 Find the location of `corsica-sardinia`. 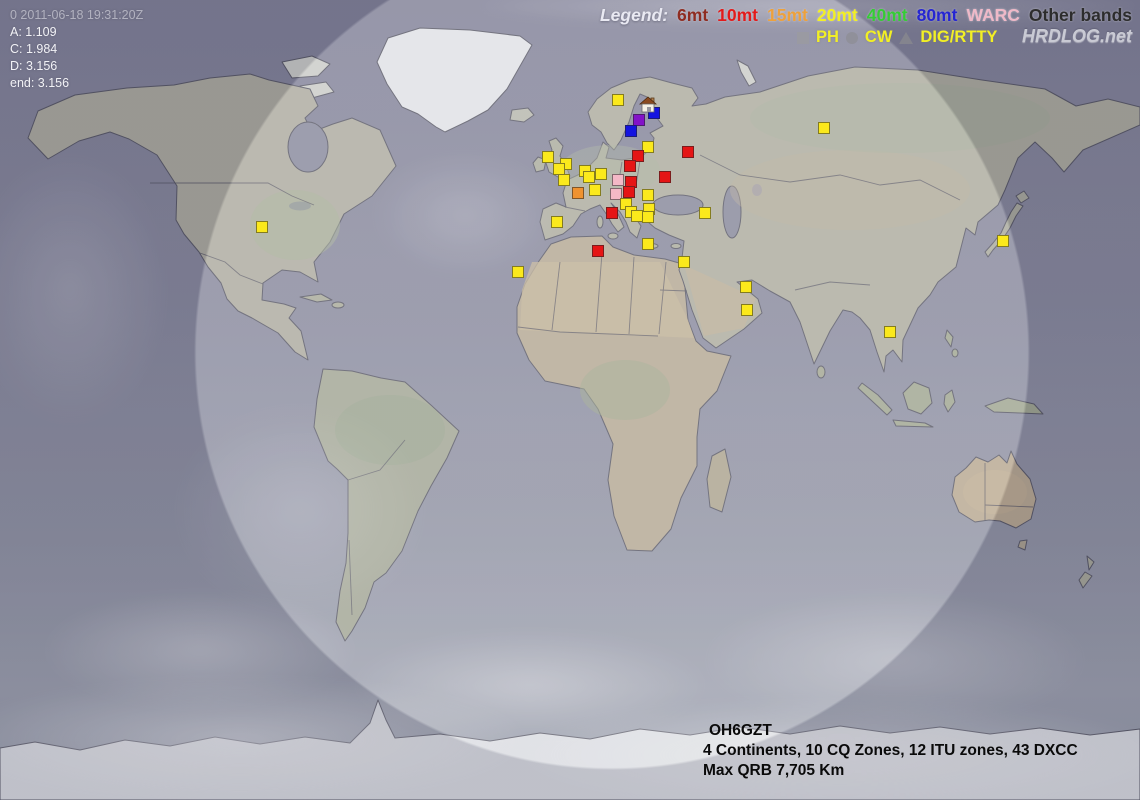

corsica-sardinia is located at coordinates (600, 222).